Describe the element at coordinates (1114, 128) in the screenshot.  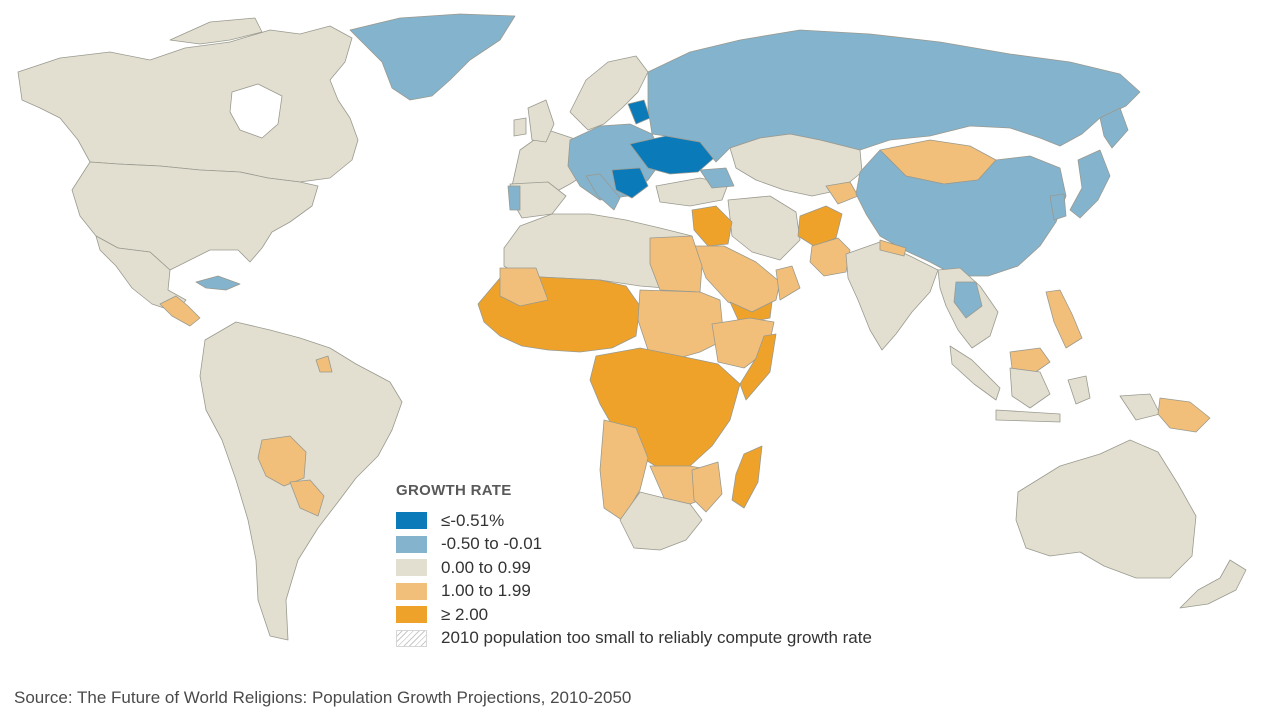
I see `region-kamchatka` at that location.